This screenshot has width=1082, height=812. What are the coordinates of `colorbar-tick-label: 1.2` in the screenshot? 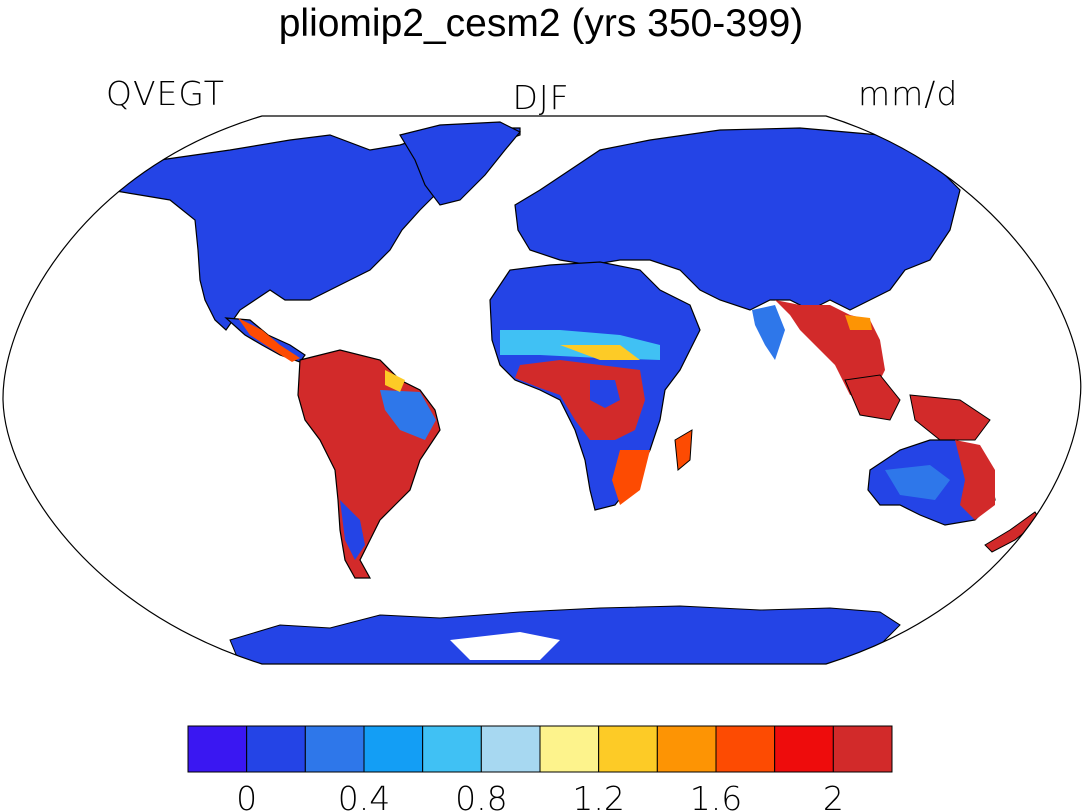 It's located at (598, 795).